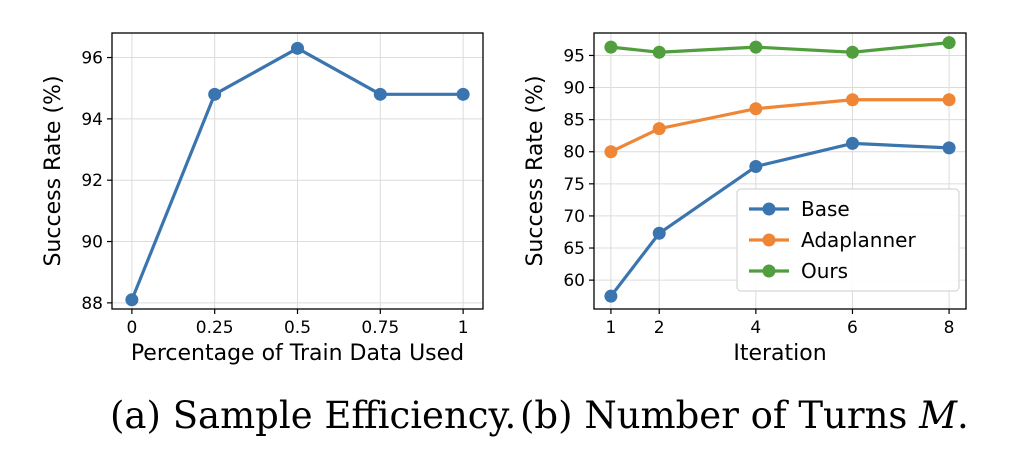  Describe the element at coordinates (215, 328) in the screenshot. I see `x-tick-label: 0.25` at that location.